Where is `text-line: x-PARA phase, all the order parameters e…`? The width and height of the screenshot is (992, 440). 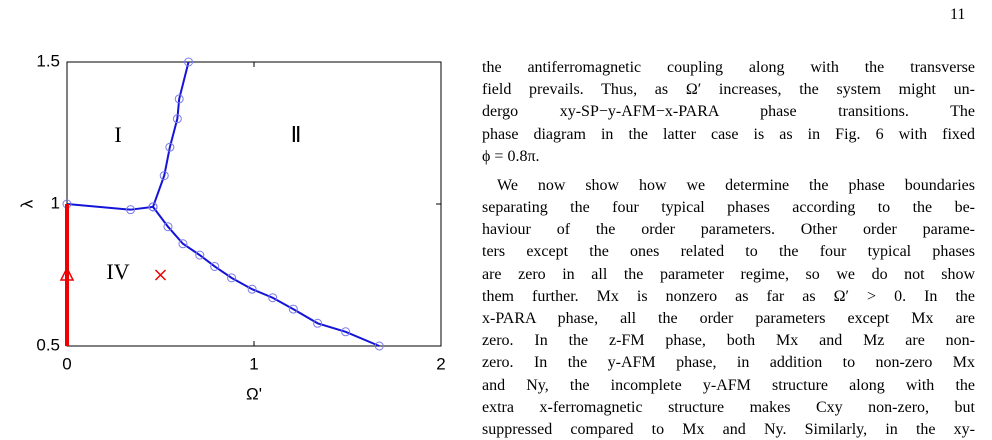
text-line: x-PARA phase, all the order parameters e… is located at coordinates (728, 318).